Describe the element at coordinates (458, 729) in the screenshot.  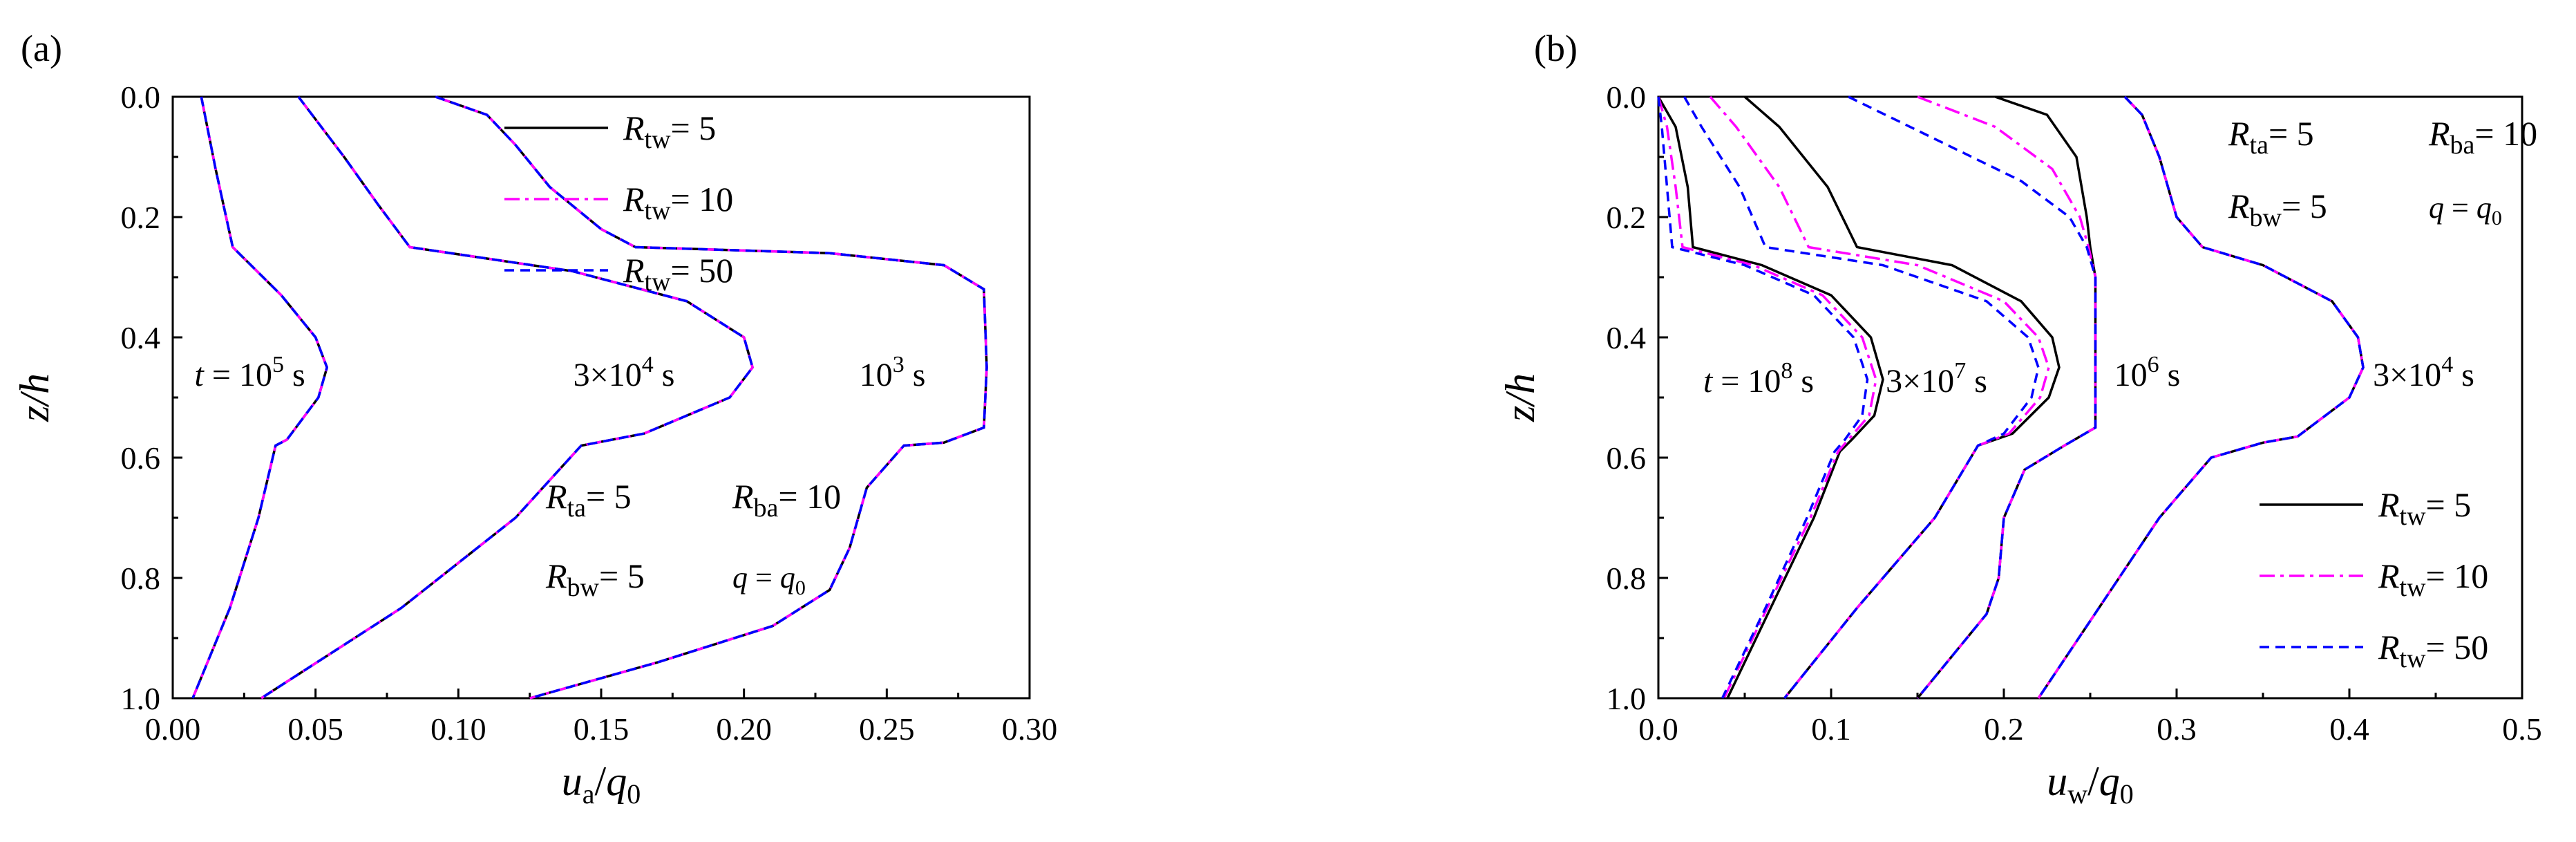
I see `x-tick-label: 0.10` at that location.